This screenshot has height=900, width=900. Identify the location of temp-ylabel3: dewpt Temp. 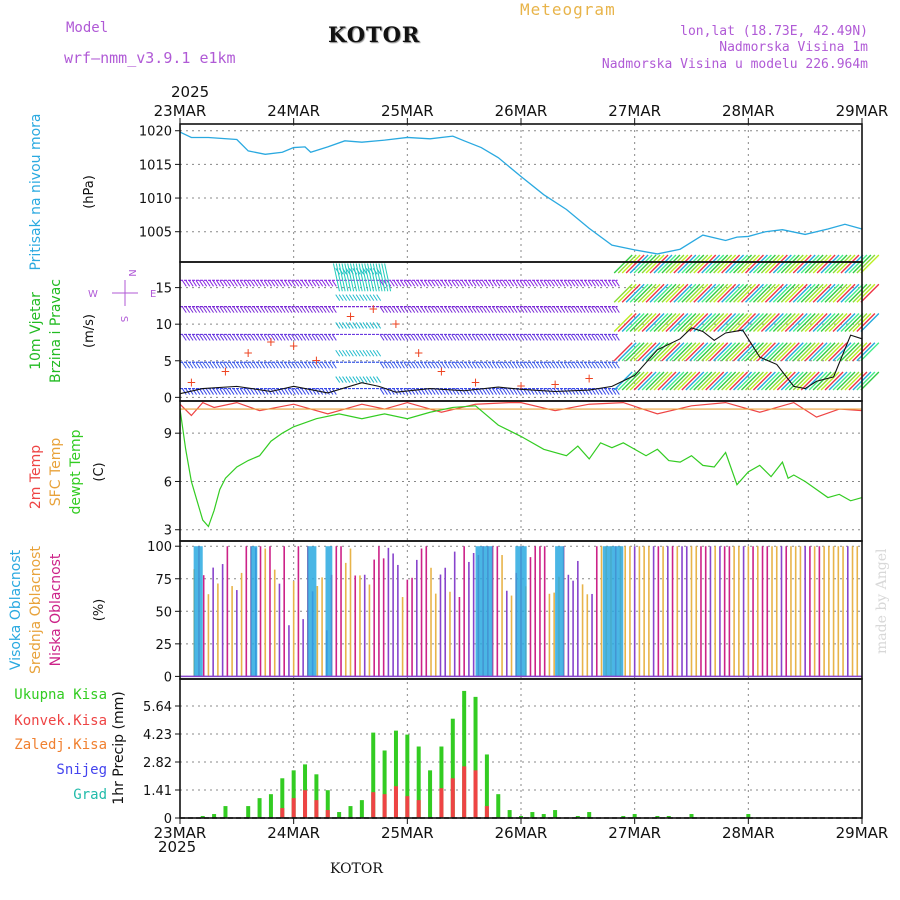
(76, 471).